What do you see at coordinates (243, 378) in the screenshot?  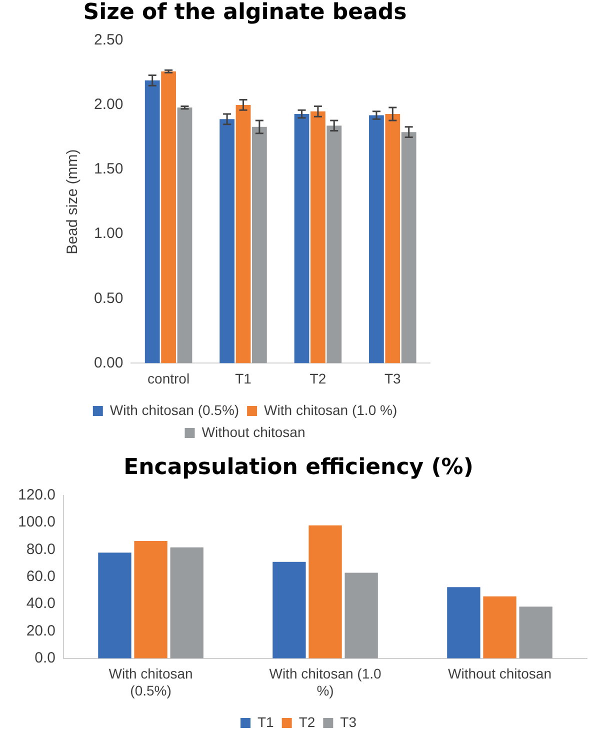 I see `x-tick-label: T1` at bounding box center [243, 378].